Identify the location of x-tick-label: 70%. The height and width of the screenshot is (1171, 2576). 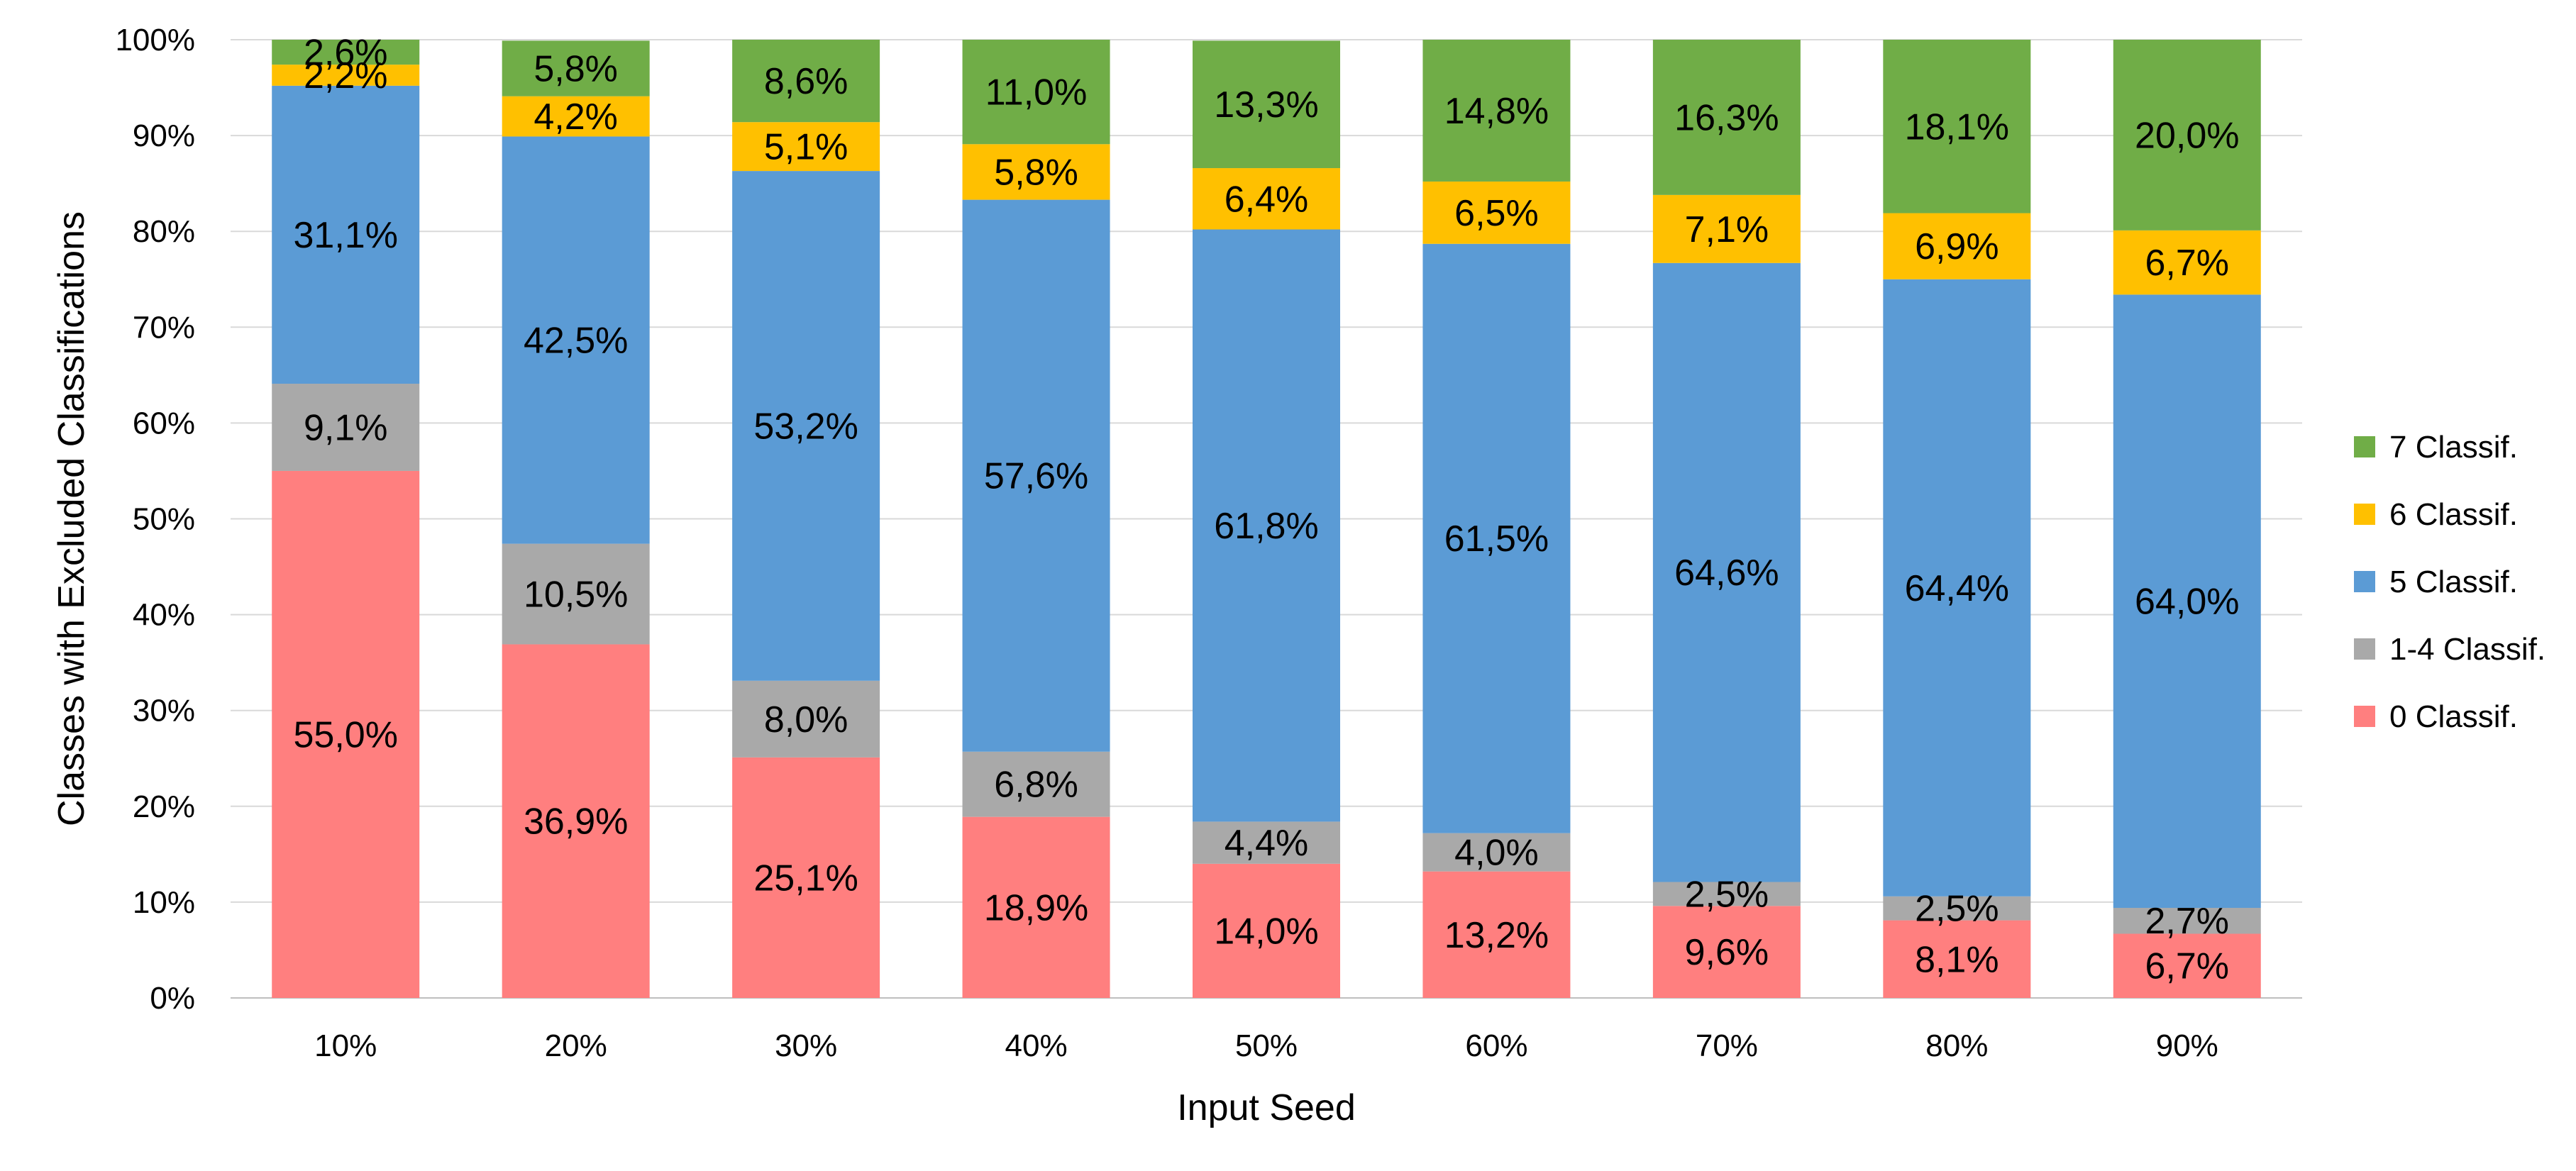
(1727, 1045).